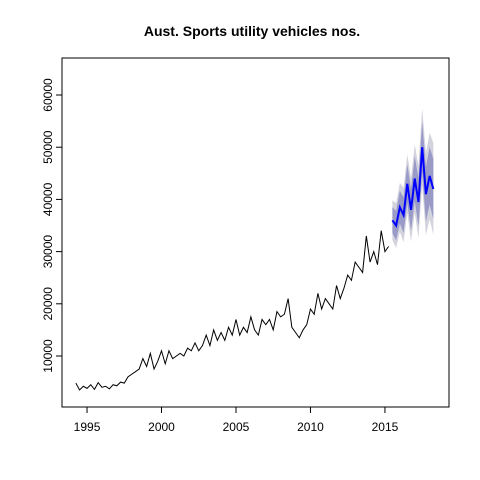 This screenshot has width=480, height=480. What do you see at coordinates (48, 356) in the screenshot?
I see `y-tick-label: 10000` at bounding box center [48, 356].